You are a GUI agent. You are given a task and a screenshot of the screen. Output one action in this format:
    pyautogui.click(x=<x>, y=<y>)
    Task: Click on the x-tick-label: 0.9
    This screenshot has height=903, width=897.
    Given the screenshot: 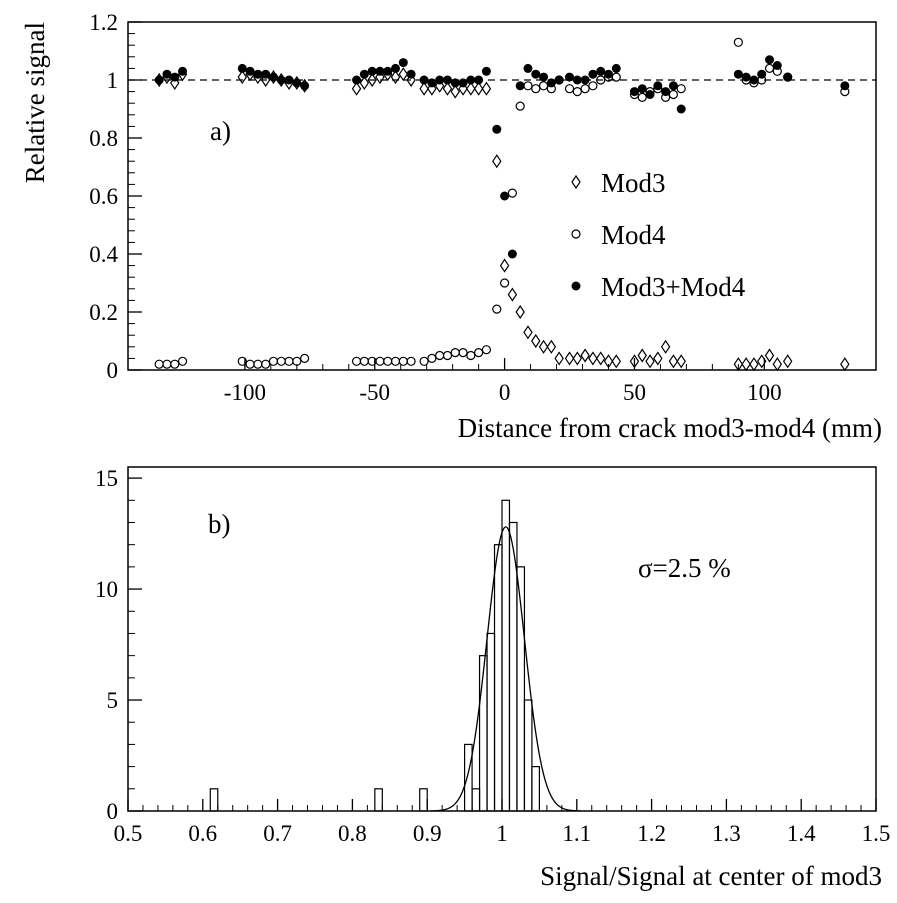 What is the action you would take?
    pyautogui.click(x=427, y=833)
    